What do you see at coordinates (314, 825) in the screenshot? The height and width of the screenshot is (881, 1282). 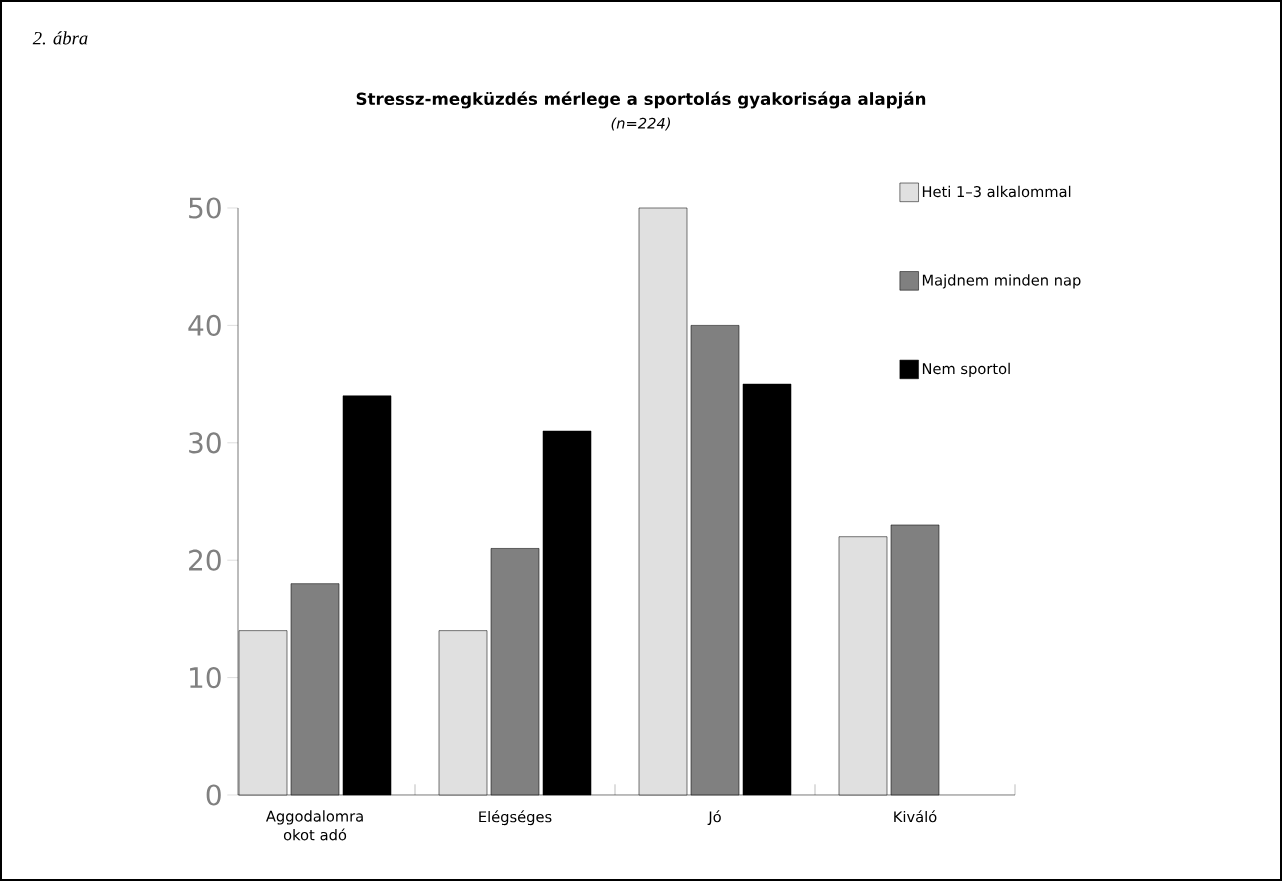 I see `x-tick-label: Aggodalomra okot adó` at bounding box center [314, 825].